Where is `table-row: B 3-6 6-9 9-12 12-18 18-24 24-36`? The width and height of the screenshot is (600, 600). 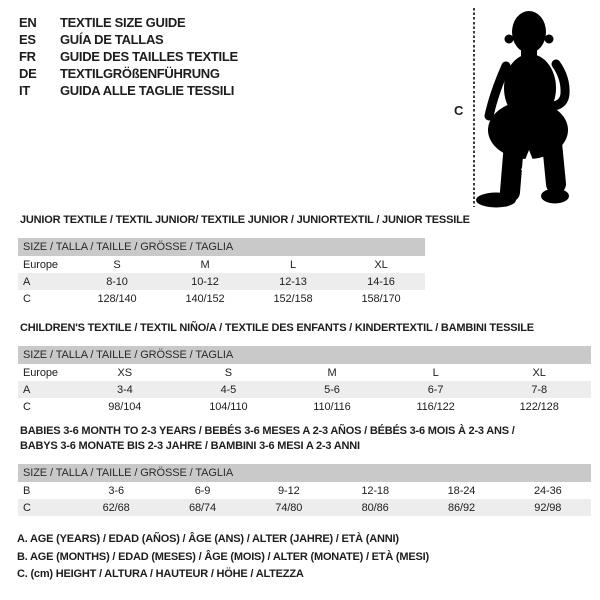
table-row: B 3-6 6-9 9-12 12-18 18-24 24-36 is located at coordinates (304, 490).